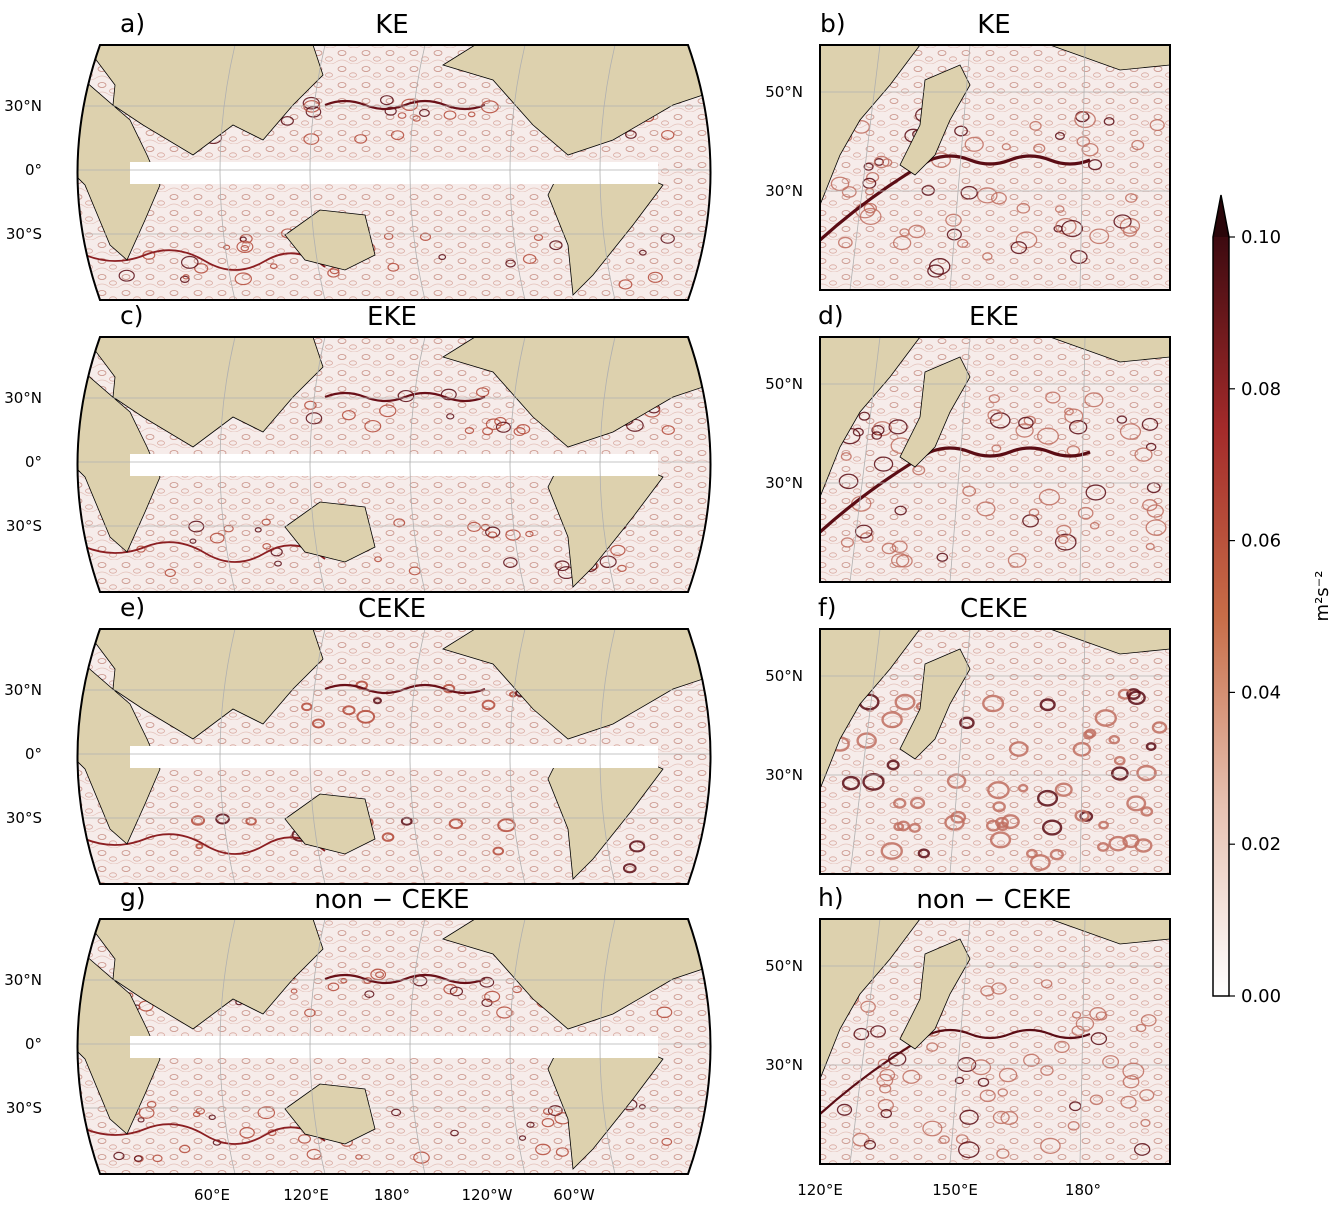 The width and height of the screenshot is (1338, 1208). What do you see at coordinates (132, 23) in the screenshot?
I see `panel-letter: a)` at bounding box center [132, 23].